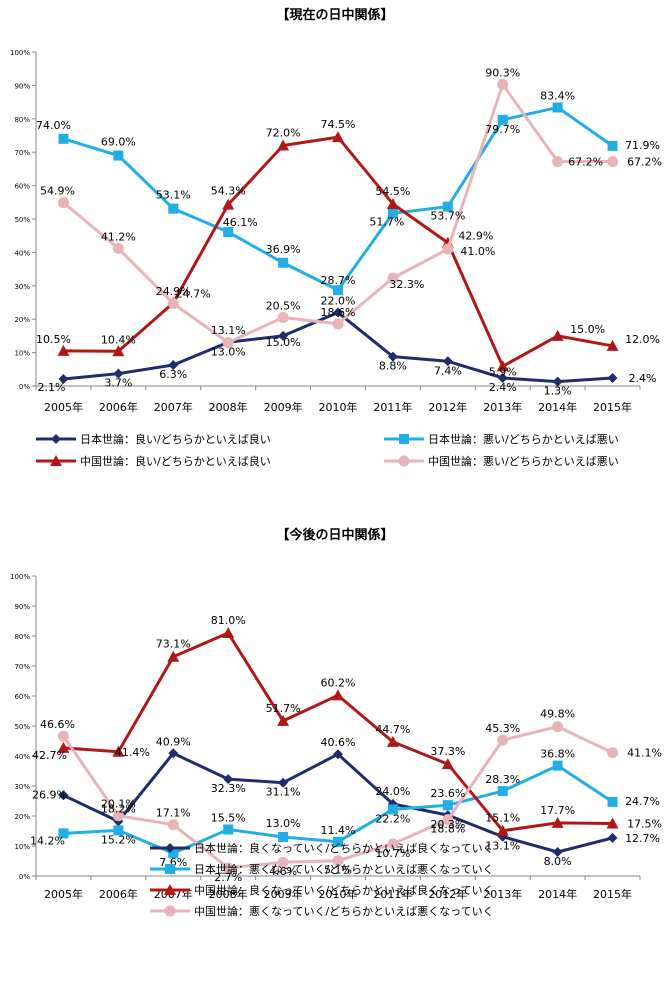 This screenshot has width=670, height=997. Describe the element at coordinates (335, 535) in the screenshot. I see `chart-title-future: 【今後の日中関係】` at that location.